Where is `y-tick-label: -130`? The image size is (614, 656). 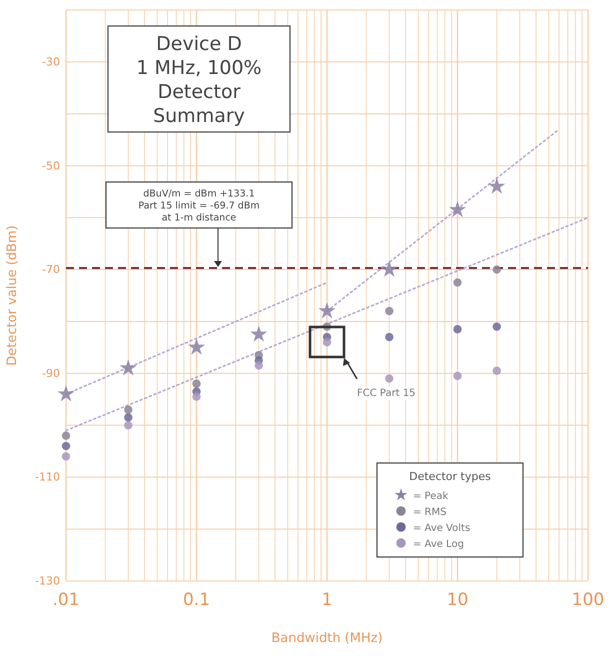 y-tick-label: -130 is located at coordinates (47, 581).